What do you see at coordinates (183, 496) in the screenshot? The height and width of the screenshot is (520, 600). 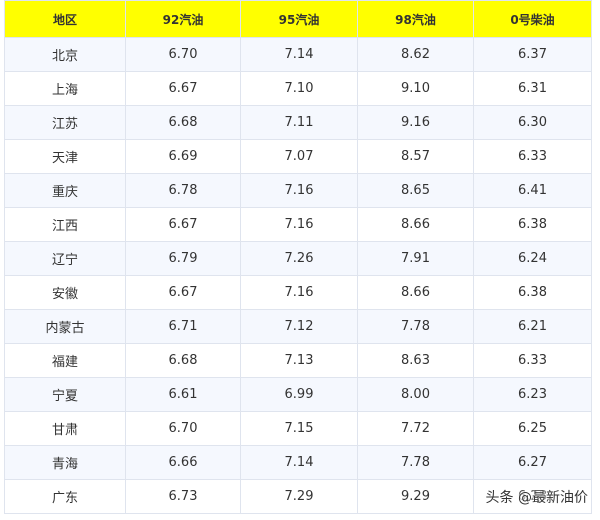 I see `price-cell: 6.73` at bounding box center [183, 496].